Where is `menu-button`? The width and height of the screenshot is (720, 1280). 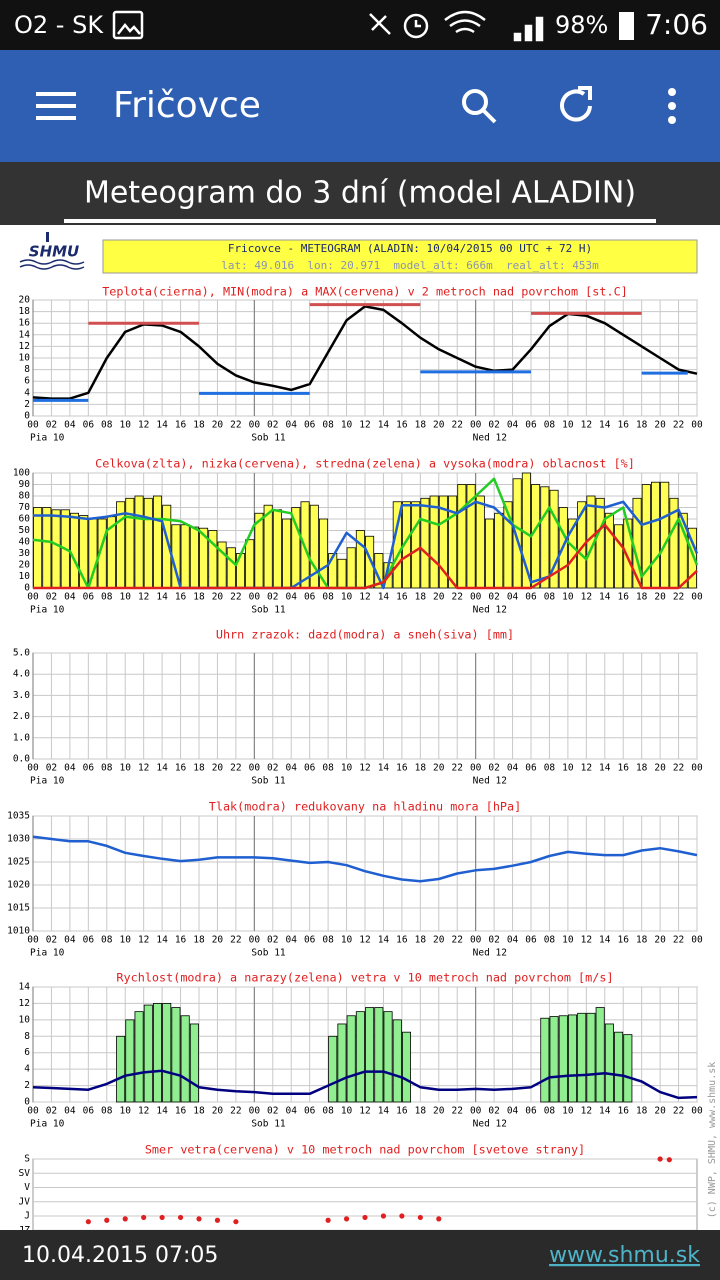 menu-button is located at coordinates (56, 106).